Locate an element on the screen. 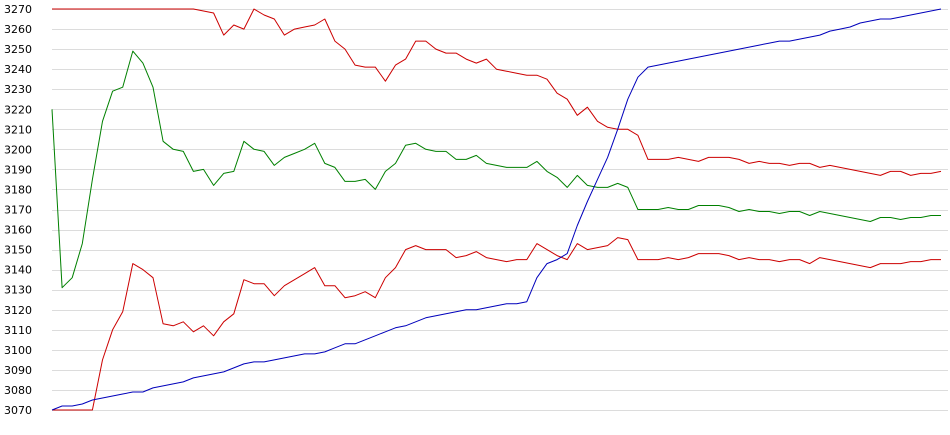 This screenshot has height=435, width=950. y-tick-label: 3080 is located at coordinates (18, 390).